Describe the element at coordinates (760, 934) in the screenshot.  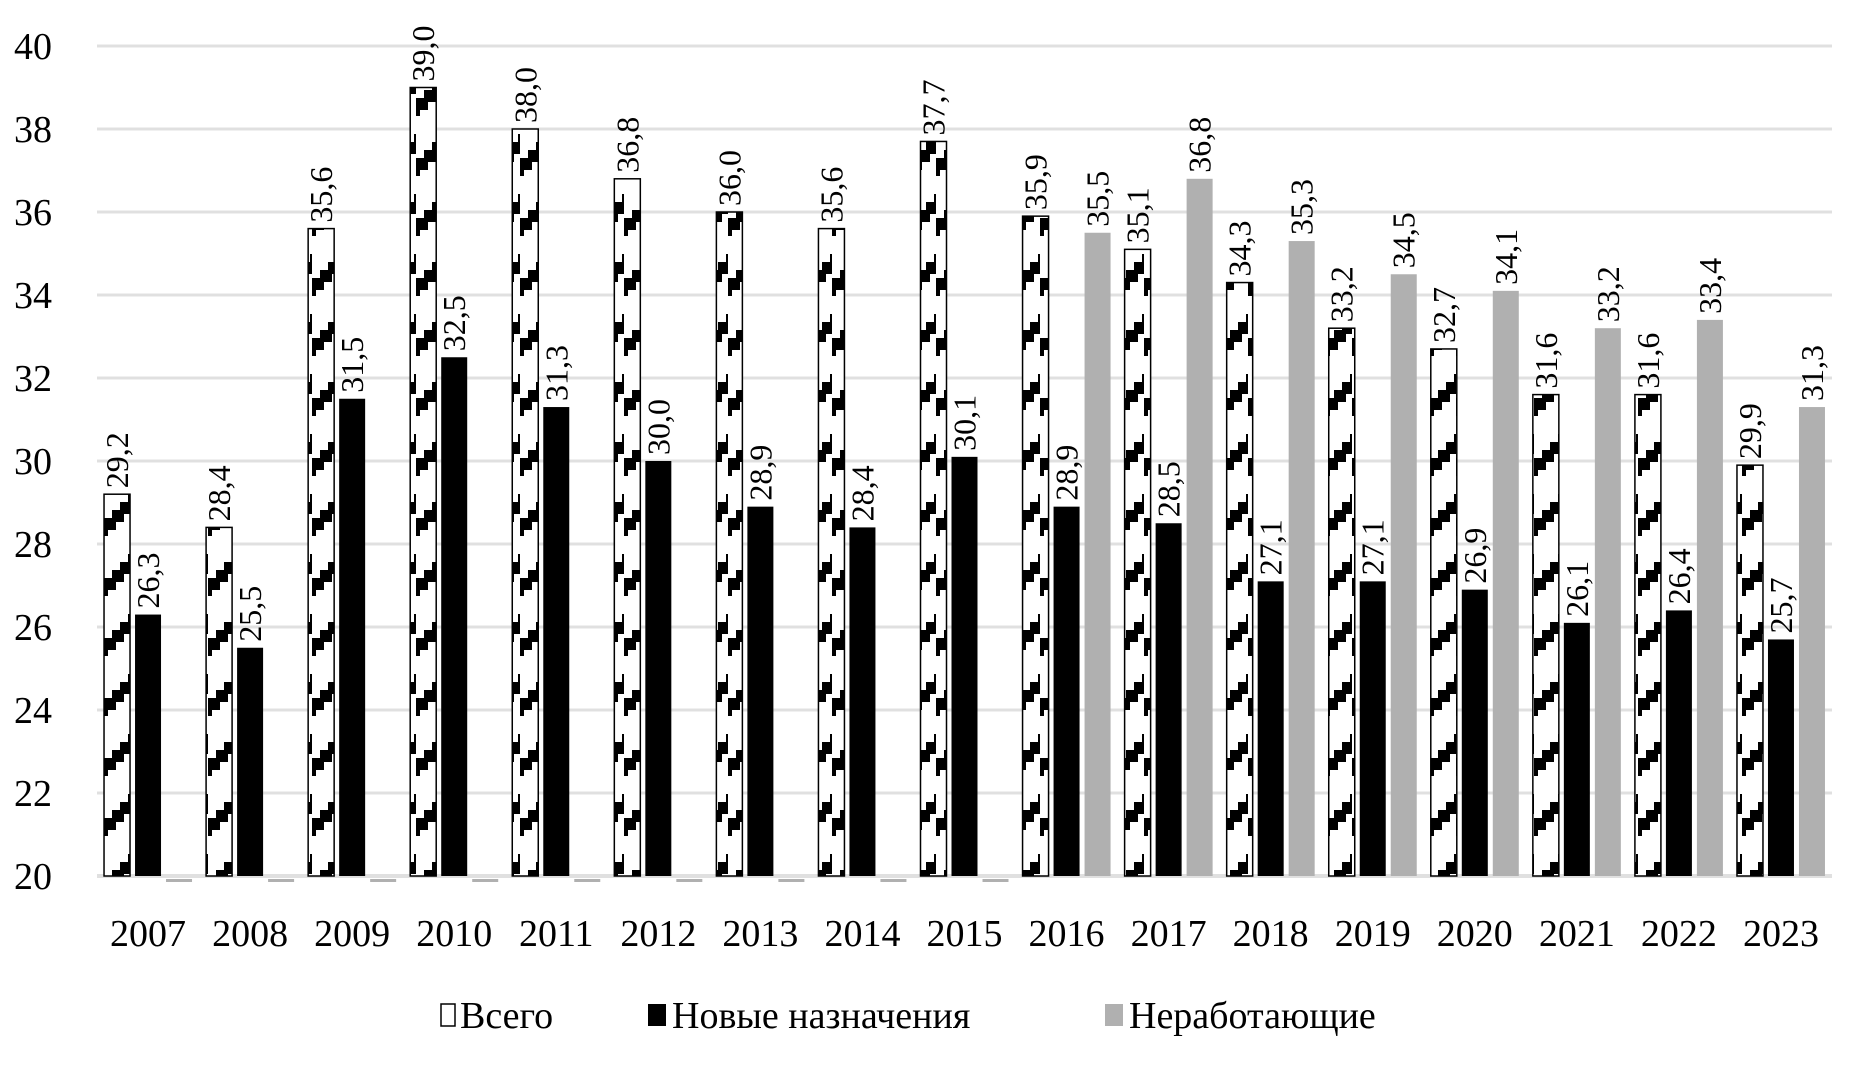
I see `x-tick-label: 2013` at that location.